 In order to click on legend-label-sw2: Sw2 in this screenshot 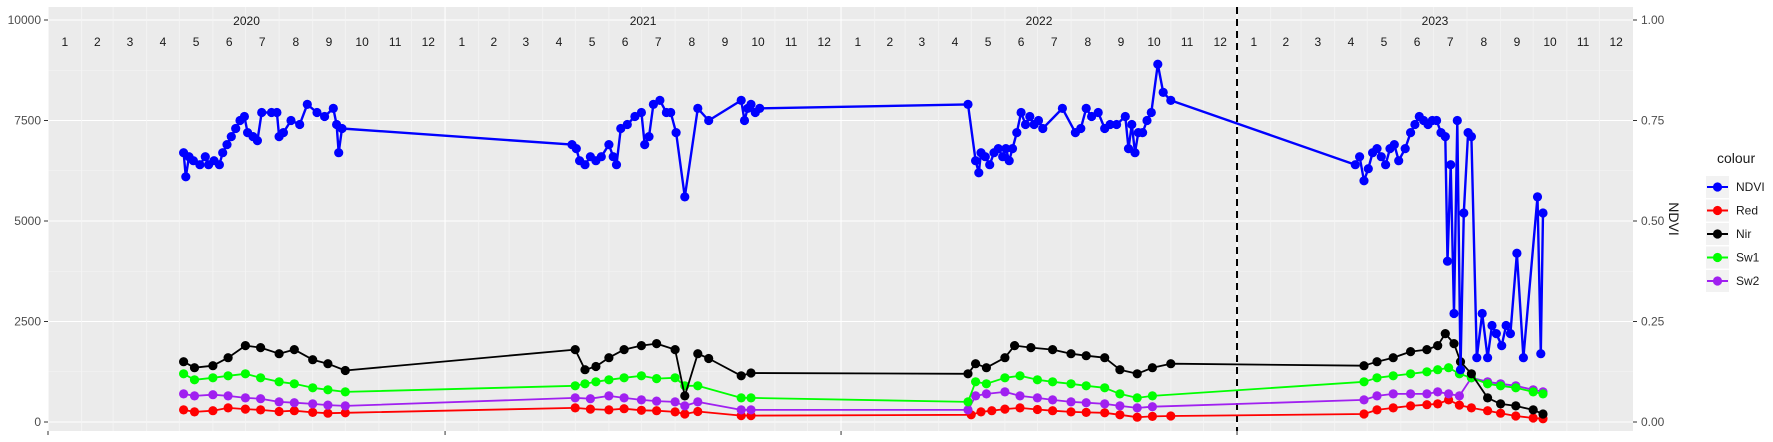, I will do `click(1748, 281)`.